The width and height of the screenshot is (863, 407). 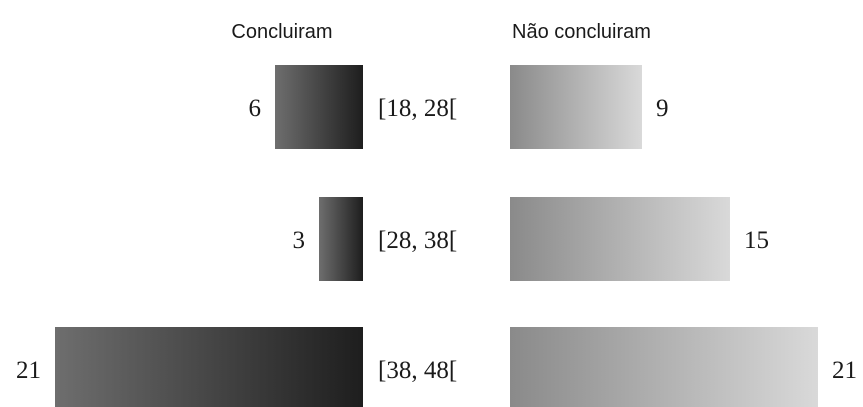 What do you see at coordinates (417, 370) in the screenshot?
I see `category-label-3: [38, 48[` at bounding box center [417, 370].